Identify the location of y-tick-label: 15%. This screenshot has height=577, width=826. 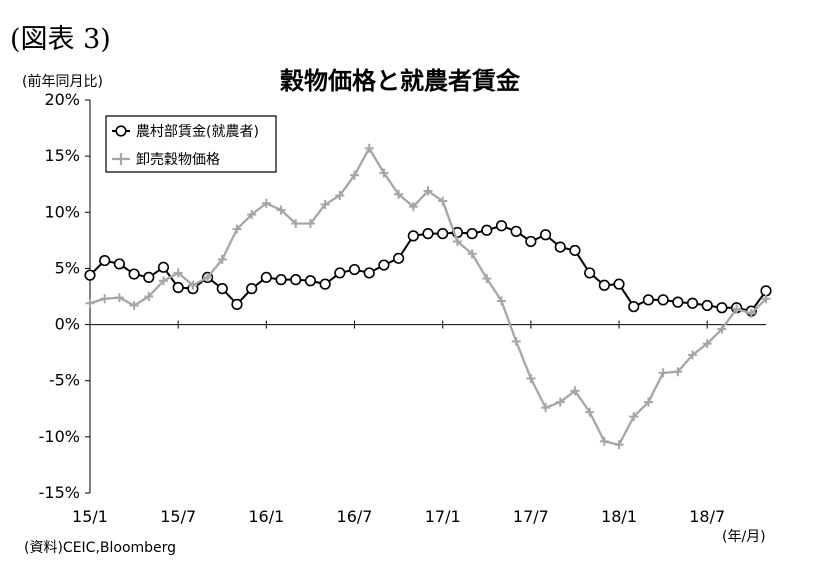
(62, 155).